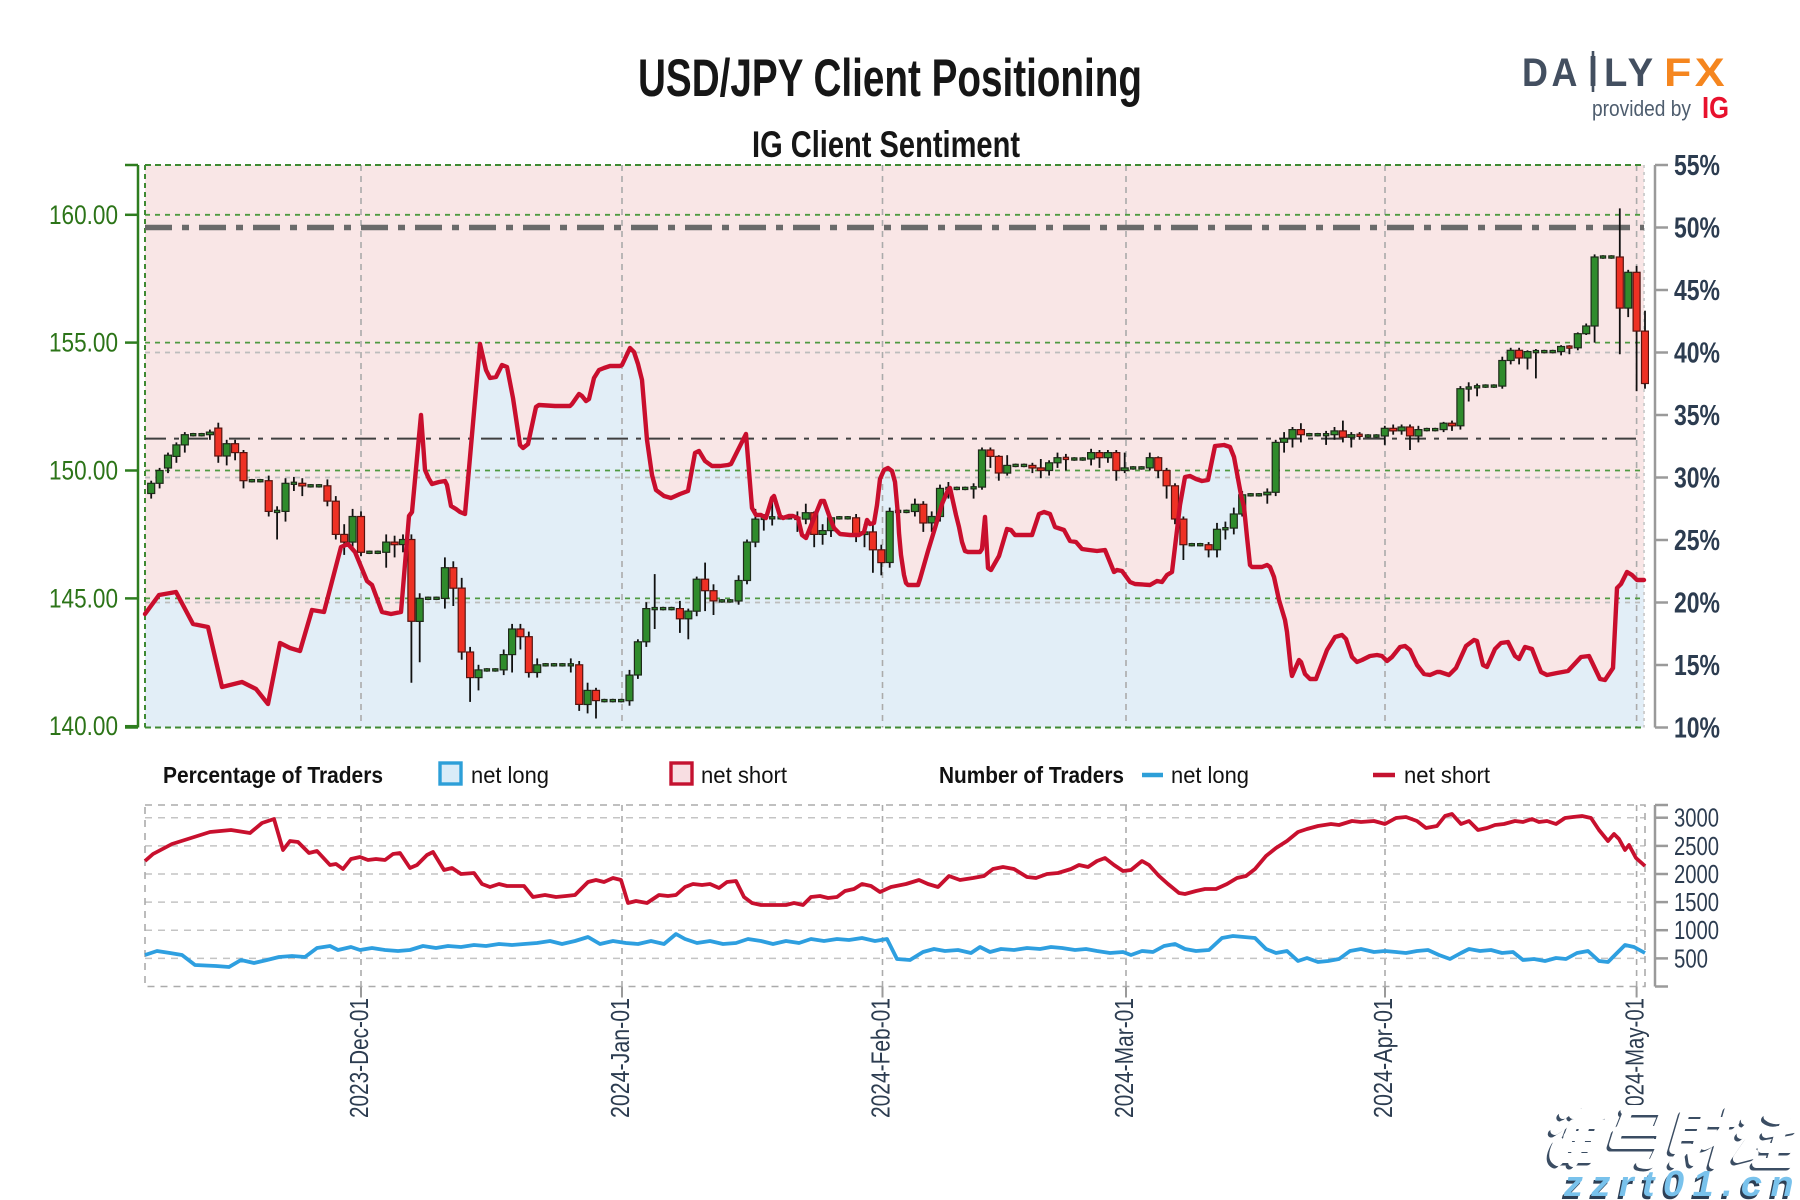 This screenshot has height=1200, width=1800. I want to click on svg-text: 35%, so click(1697, 416).